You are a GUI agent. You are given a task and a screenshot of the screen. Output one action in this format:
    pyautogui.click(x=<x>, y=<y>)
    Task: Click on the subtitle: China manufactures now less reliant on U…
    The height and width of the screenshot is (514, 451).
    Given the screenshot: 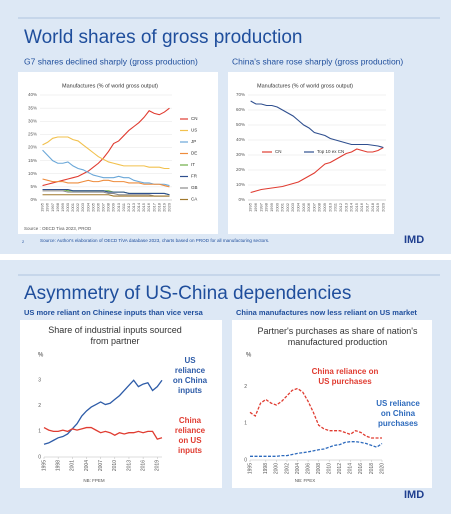 What is the action you would take?
    pyautogui.click(x=326, y=312)
    